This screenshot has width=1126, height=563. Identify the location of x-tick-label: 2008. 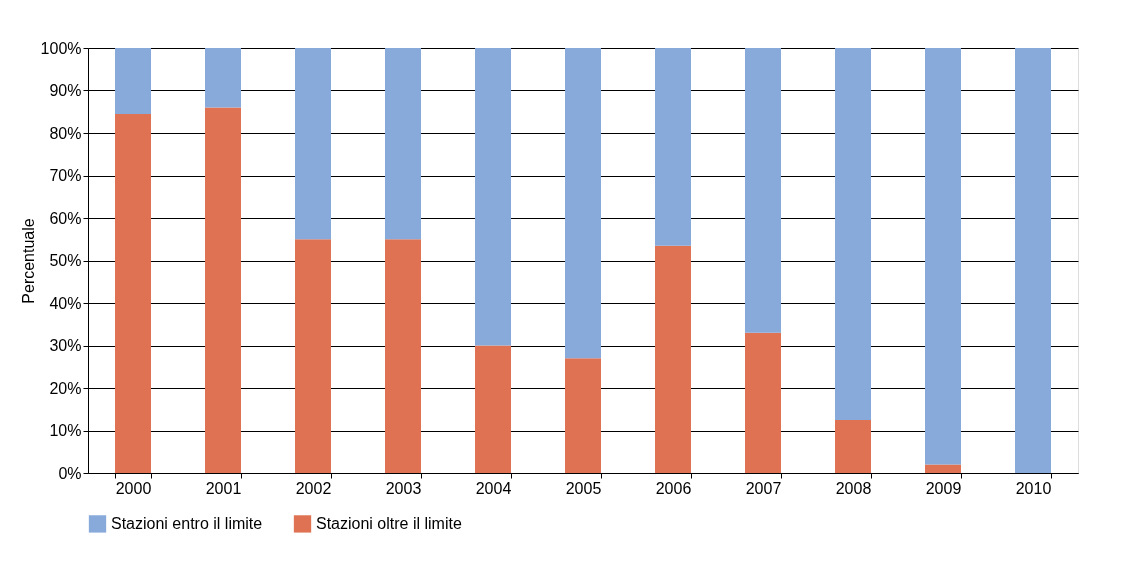
(853, 488).